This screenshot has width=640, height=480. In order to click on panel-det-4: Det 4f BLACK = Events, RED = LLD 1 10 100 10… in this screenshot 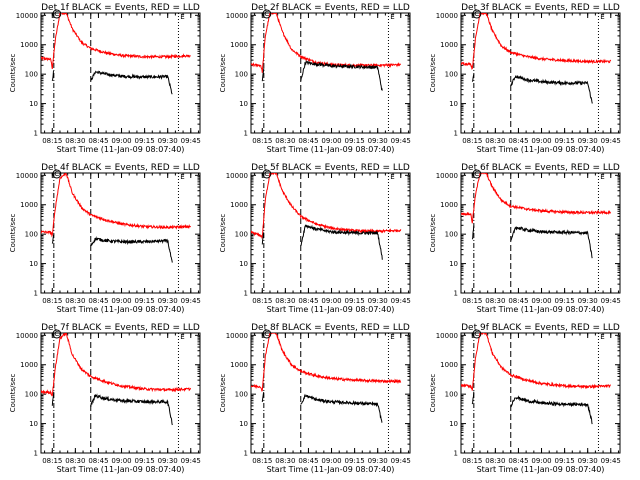, I will do `click(105, 238)`.